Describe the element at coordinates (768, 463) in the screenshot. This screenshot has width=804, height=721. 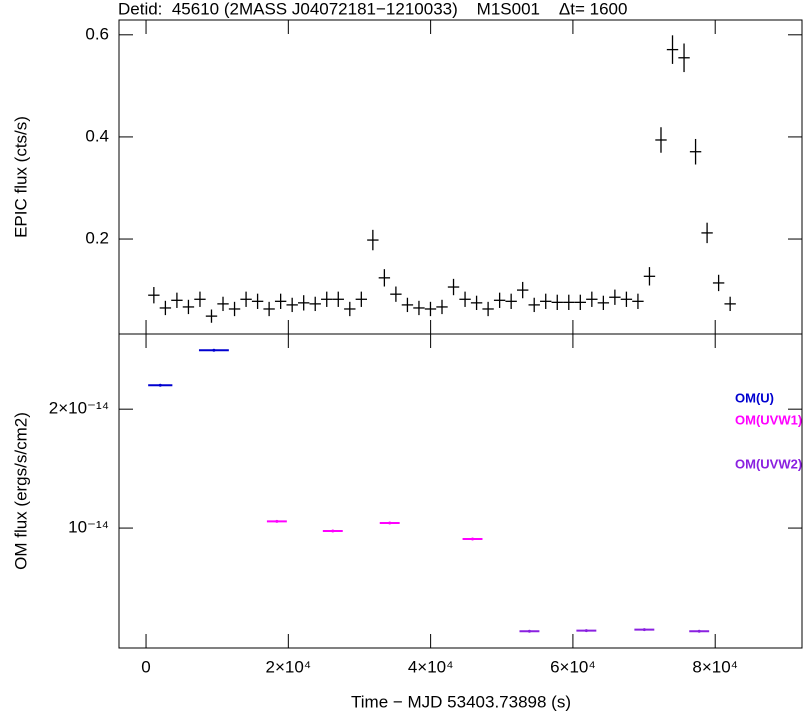
I see `legend-entry: OM(UVW2)` at that location.